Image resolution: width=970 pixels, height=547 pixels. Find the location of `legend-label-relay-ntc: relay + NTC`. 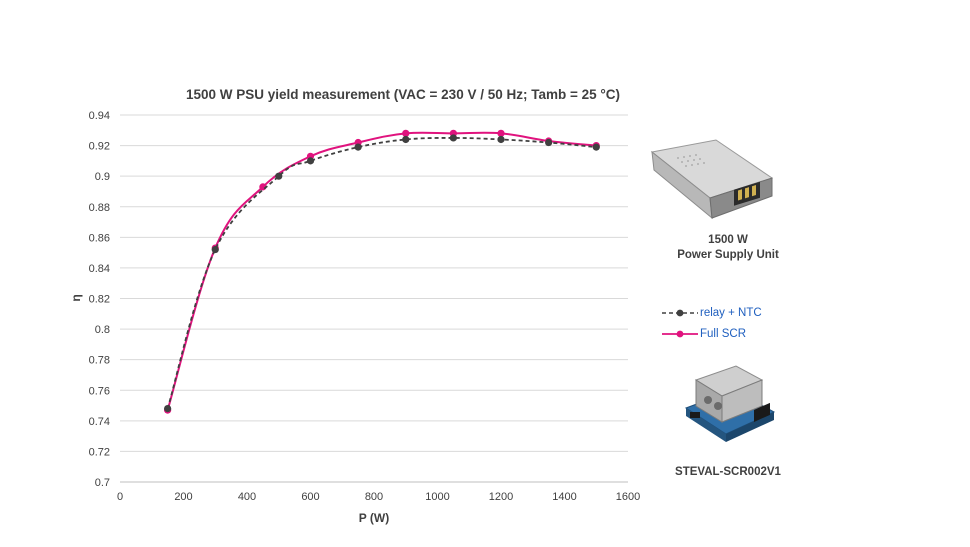

legend-label-relay-ntc: relay + NTC is located at coordinates (731, 312).